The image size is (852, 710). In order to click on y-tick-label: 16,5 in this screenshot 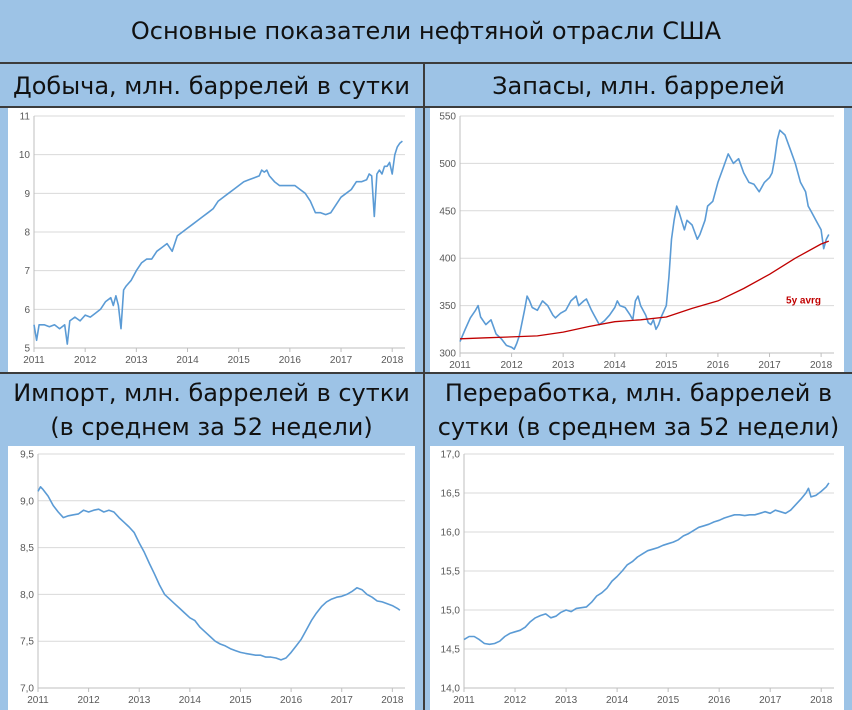, I will do `click(451, 494)`.